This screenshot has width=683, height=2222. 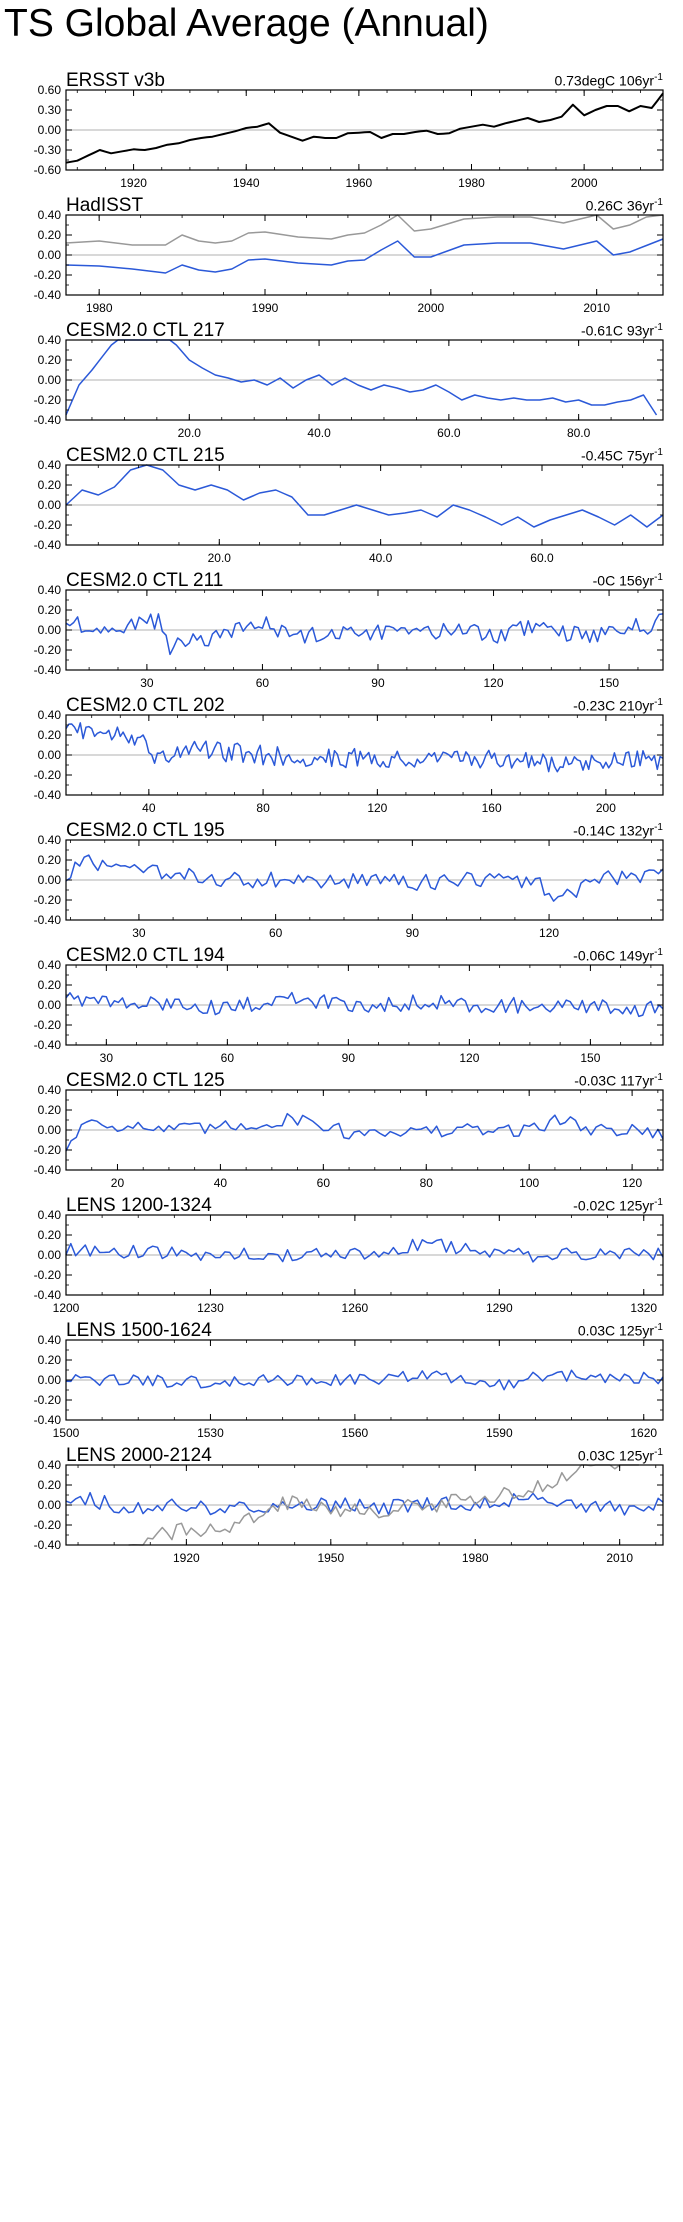 What do you see at coordinates (145, 705) in the screenshot?
I see `panel-title: CESM2.0 CTL 202` at bounding box center [145, 705].